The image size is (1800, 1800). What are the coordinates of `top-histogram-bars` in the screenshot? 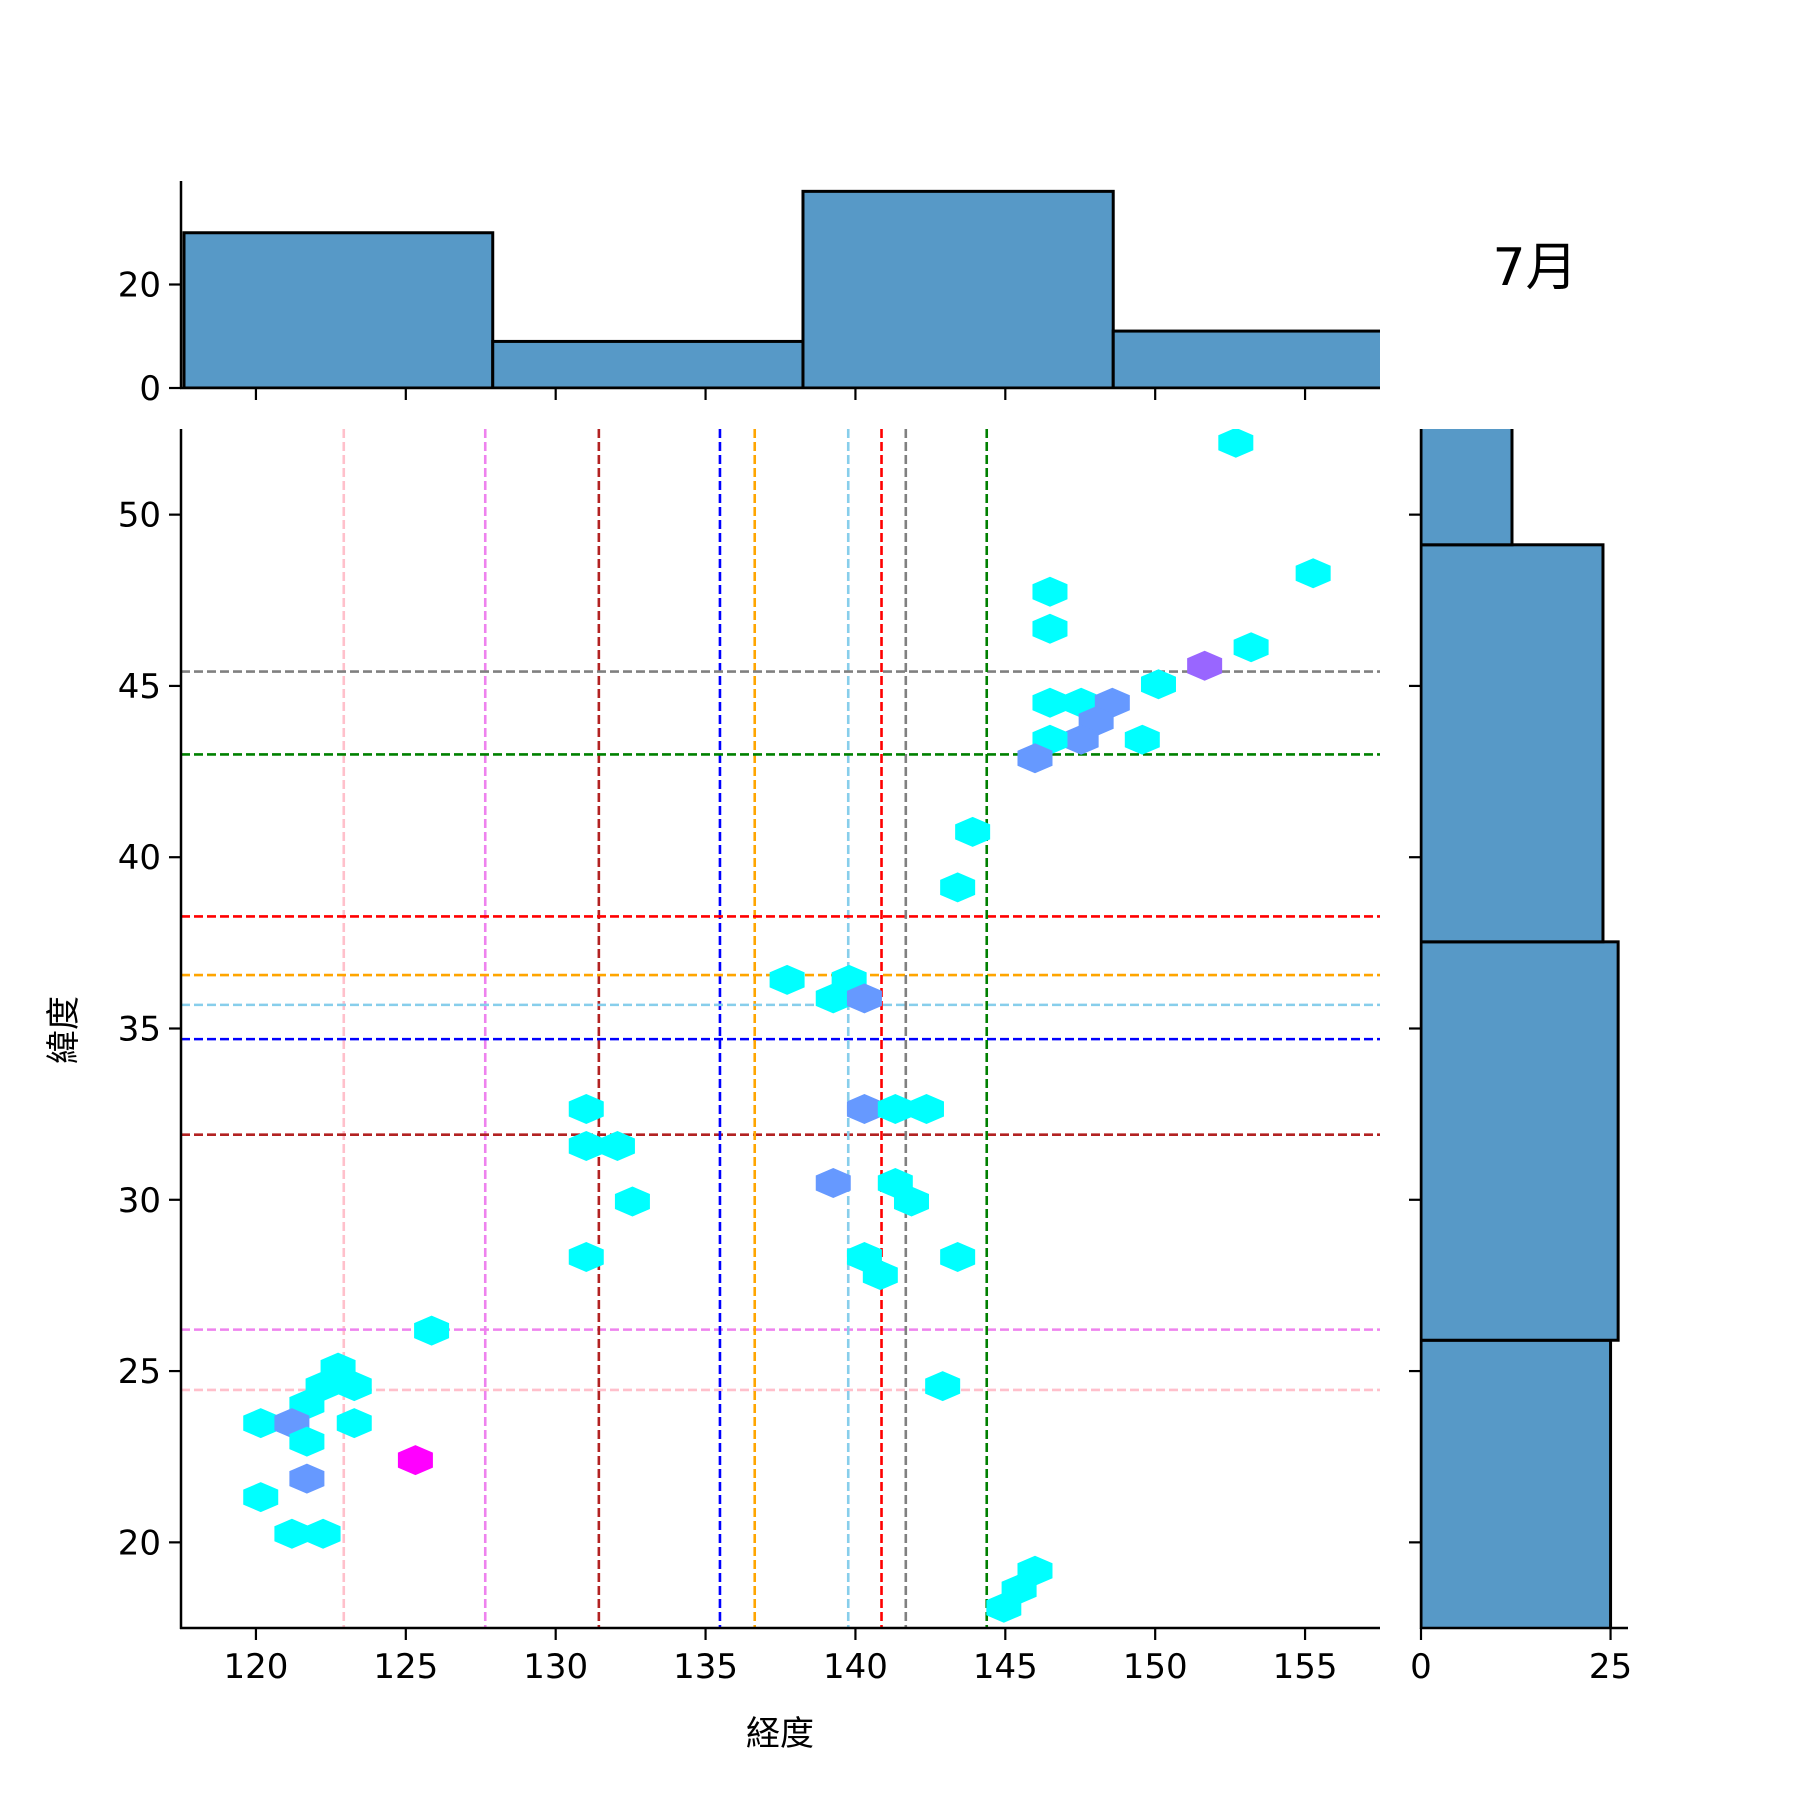 It's located at (781, 289).